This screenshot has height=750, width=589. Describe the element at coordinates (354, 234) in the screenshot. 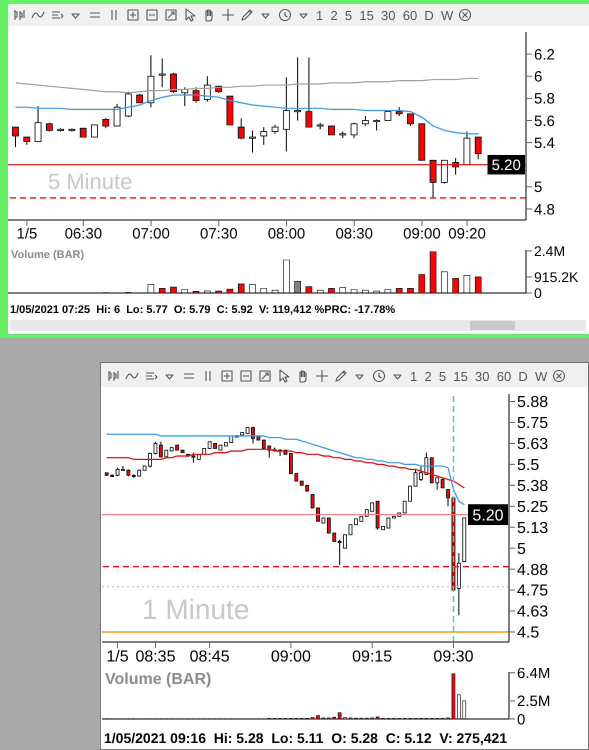

I see `x-tick-label: 08:30` at that location.